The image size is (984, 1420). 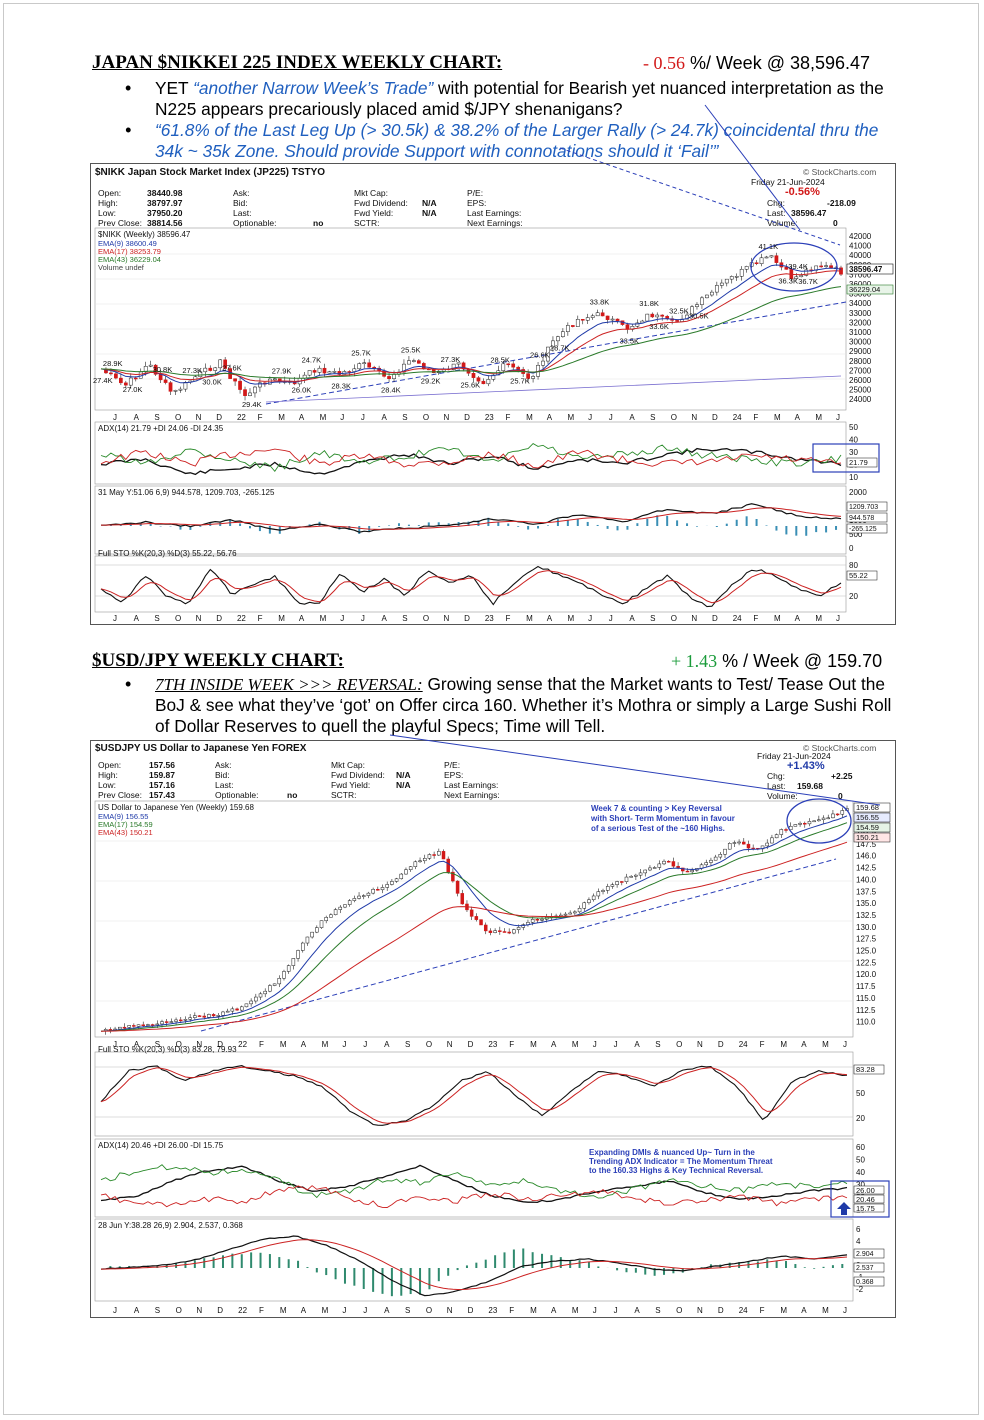 I want to click on ema9-line, so click(x=474, y=923).